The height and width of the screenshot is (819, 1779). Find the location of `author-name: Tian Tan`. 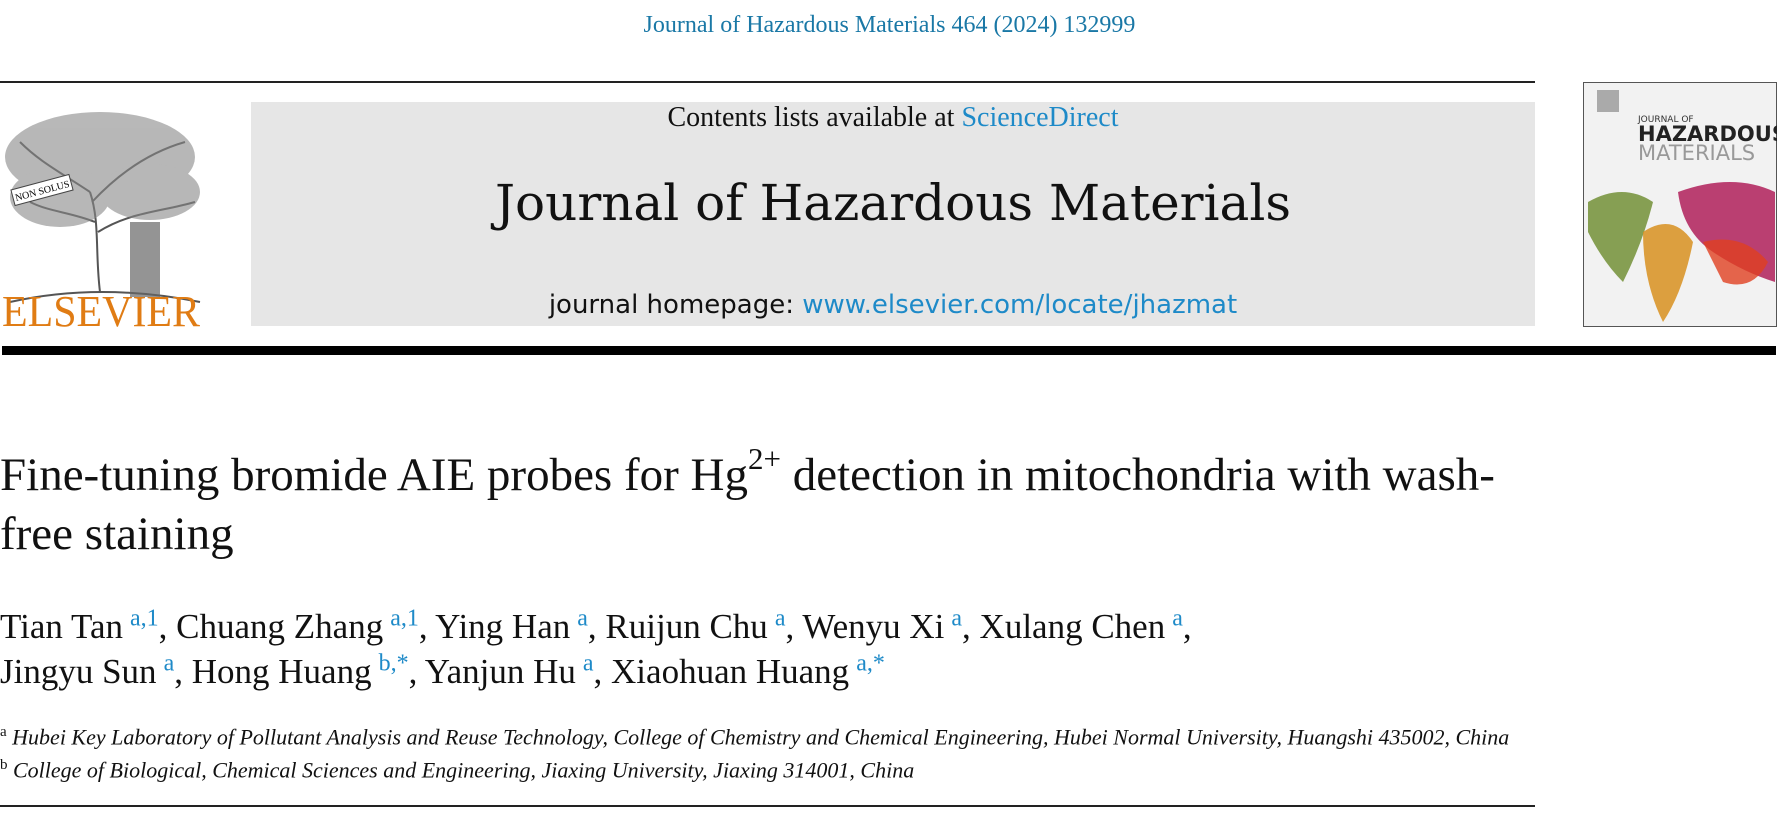

author-name: Tian Tan is located at coordinates (61, 626).